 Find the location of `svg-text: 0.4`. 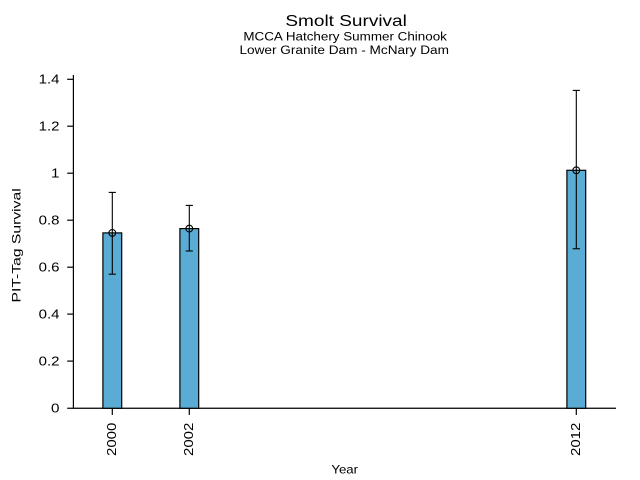

svg-text: 0.4 is located at coordinates (49, 315).